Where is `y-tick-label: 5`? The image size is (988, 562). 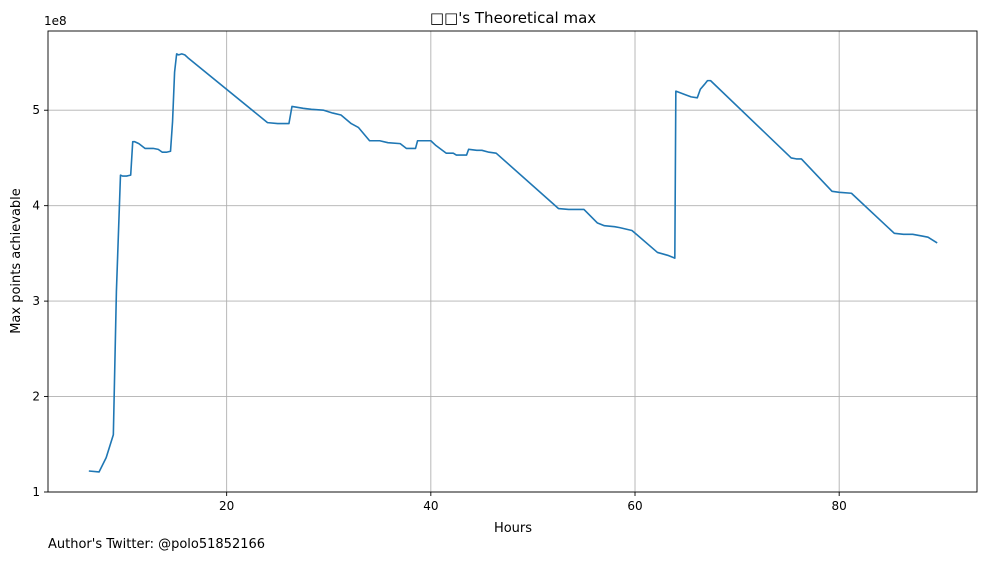 y-tick-label: 5 is located at coordinates (36, 110).